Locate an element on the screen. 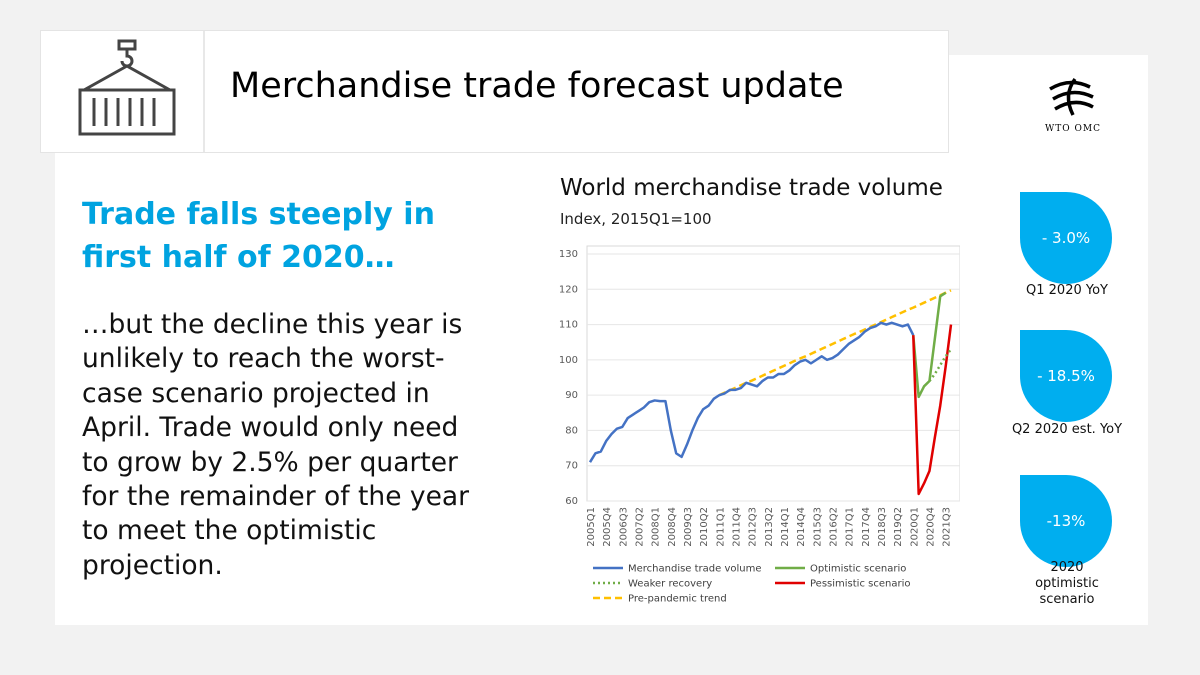 This screenshot has width=1200, height=675. x-tick-label: 2005Q4 is located at coordinates (607, 527).